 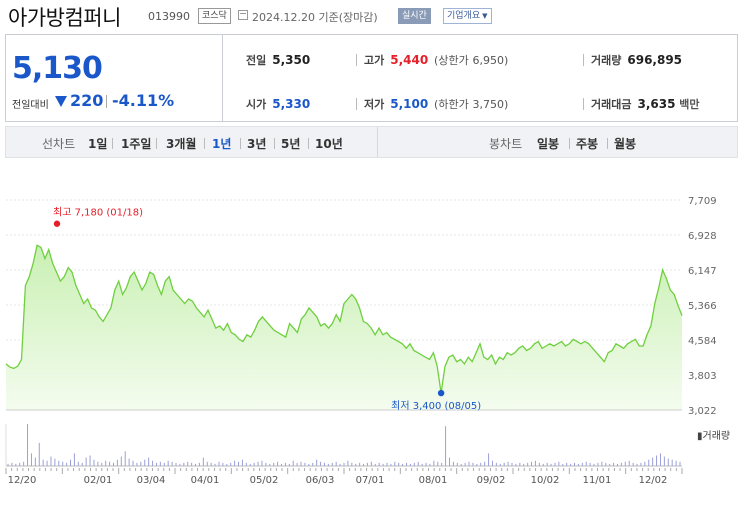 I want to click on candle-chart-label: 봉차트, so click(x=506, y=144).